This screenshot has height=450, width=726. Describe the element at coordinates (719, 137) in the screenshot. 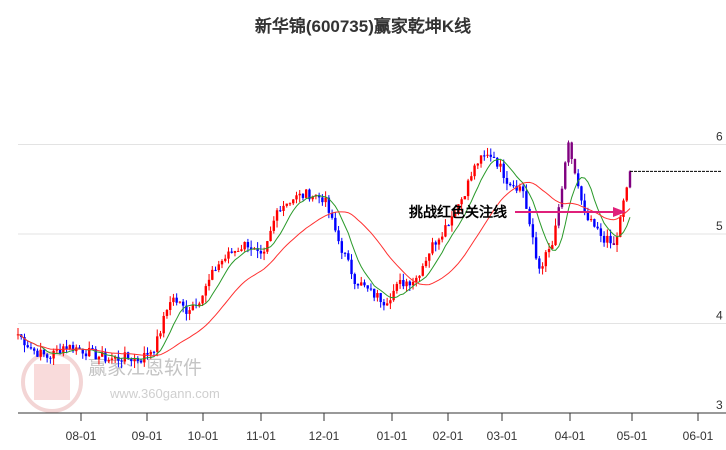

I see `y-tick-label: 6` at that location.